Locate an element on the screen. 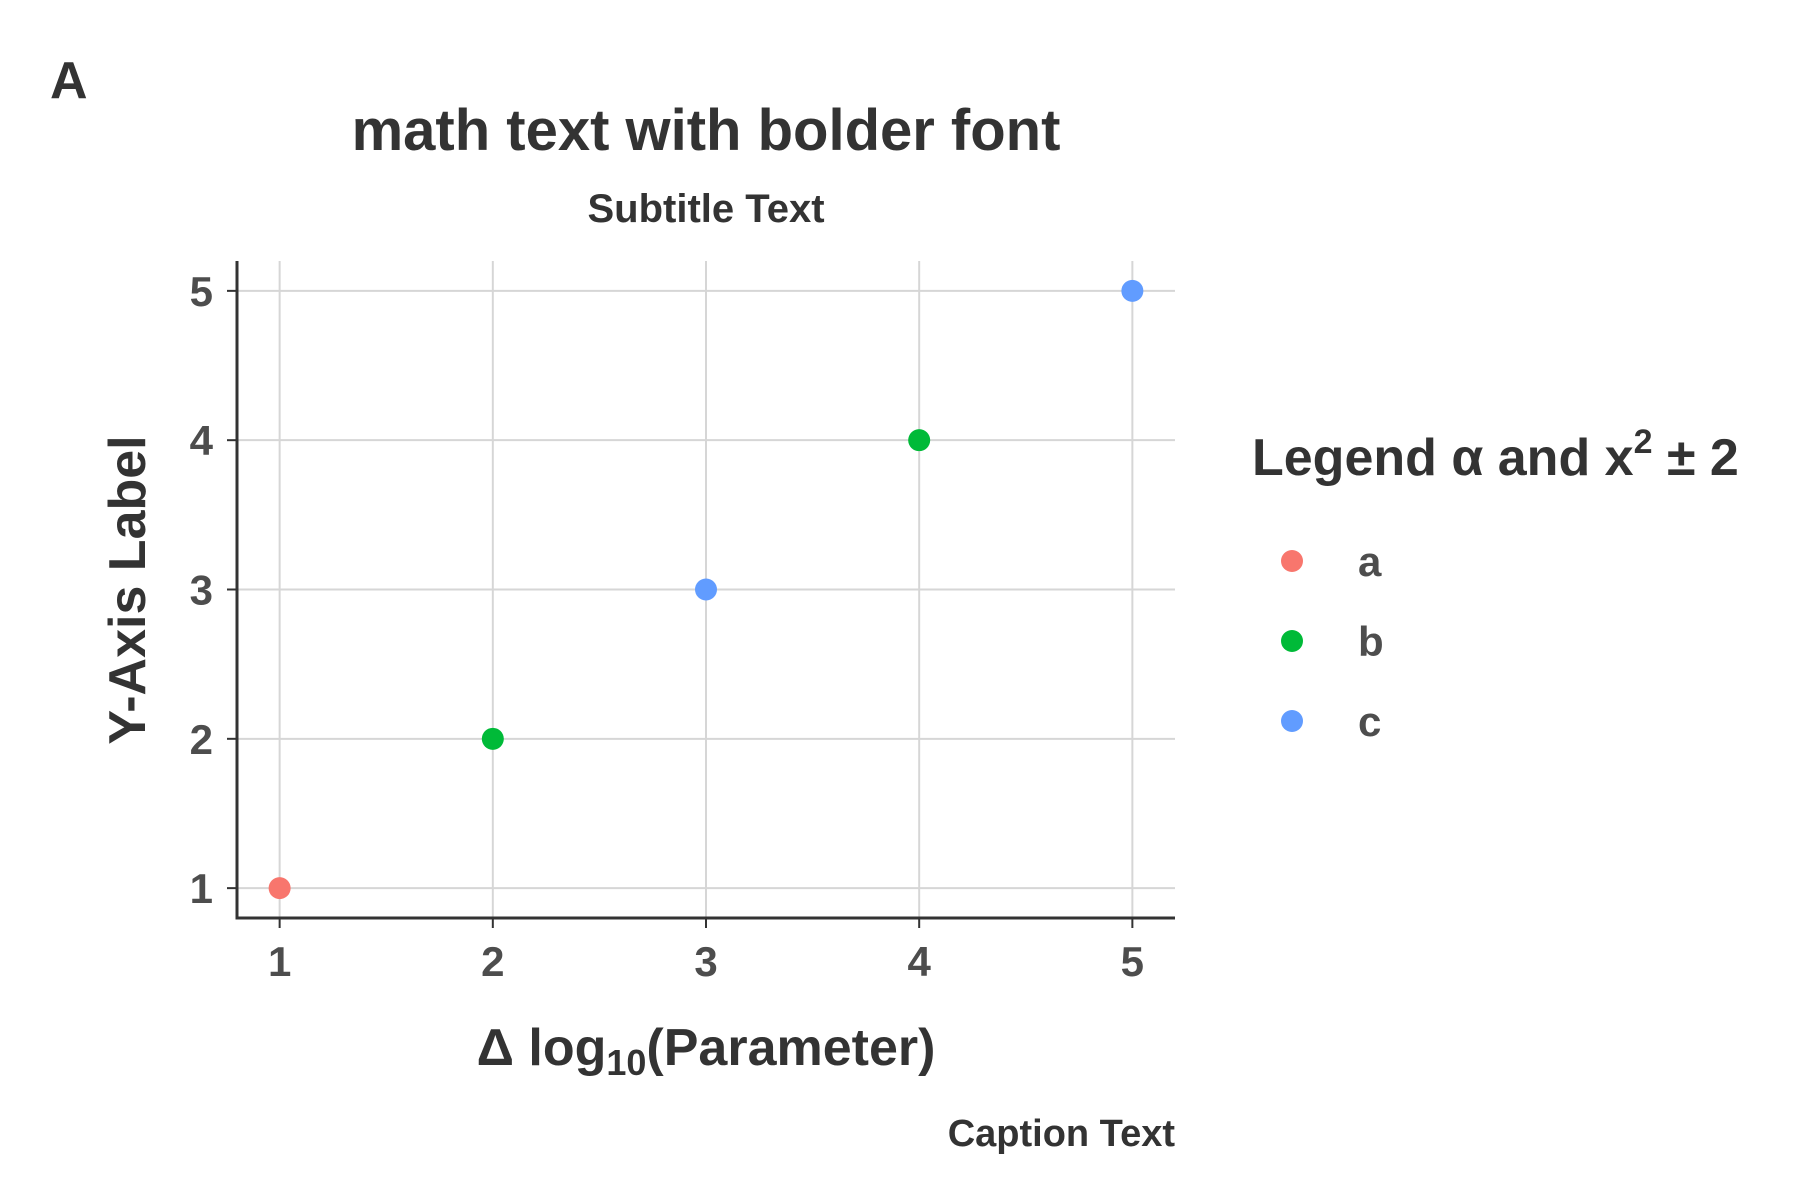 Image resolution: width=1800 pixels, height=1200 pixels. legend-title-prefix: Legend α and x is located at coordinates (1443, 458).